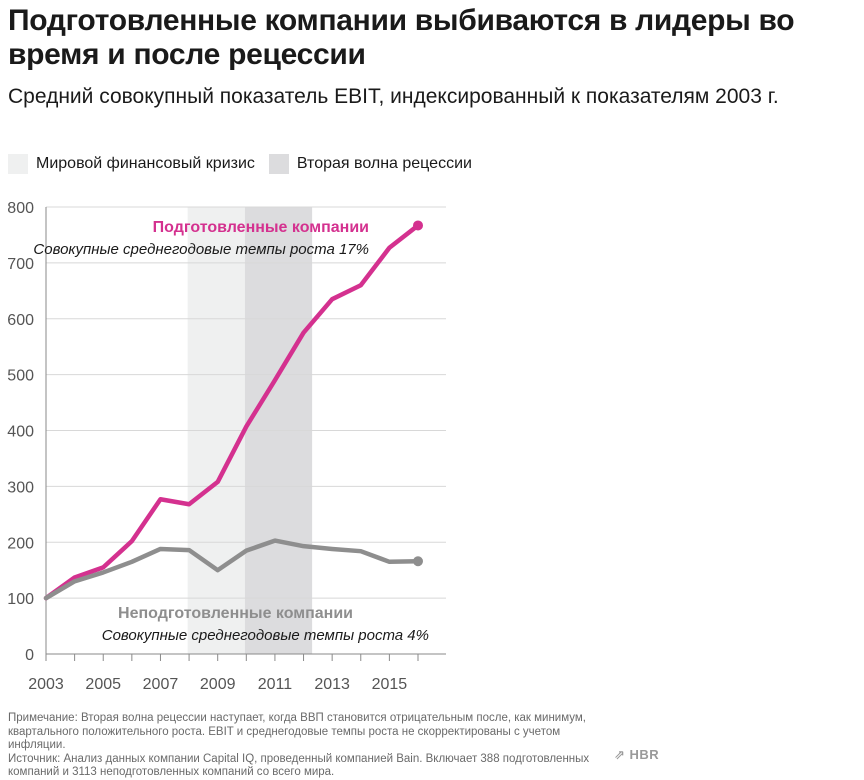 This screenshot has width=864, height=780. What do you see at coordinates (46, 684) in the screenshot?
I see `x-tick-label: 2003` at bounding box center [46, 684].